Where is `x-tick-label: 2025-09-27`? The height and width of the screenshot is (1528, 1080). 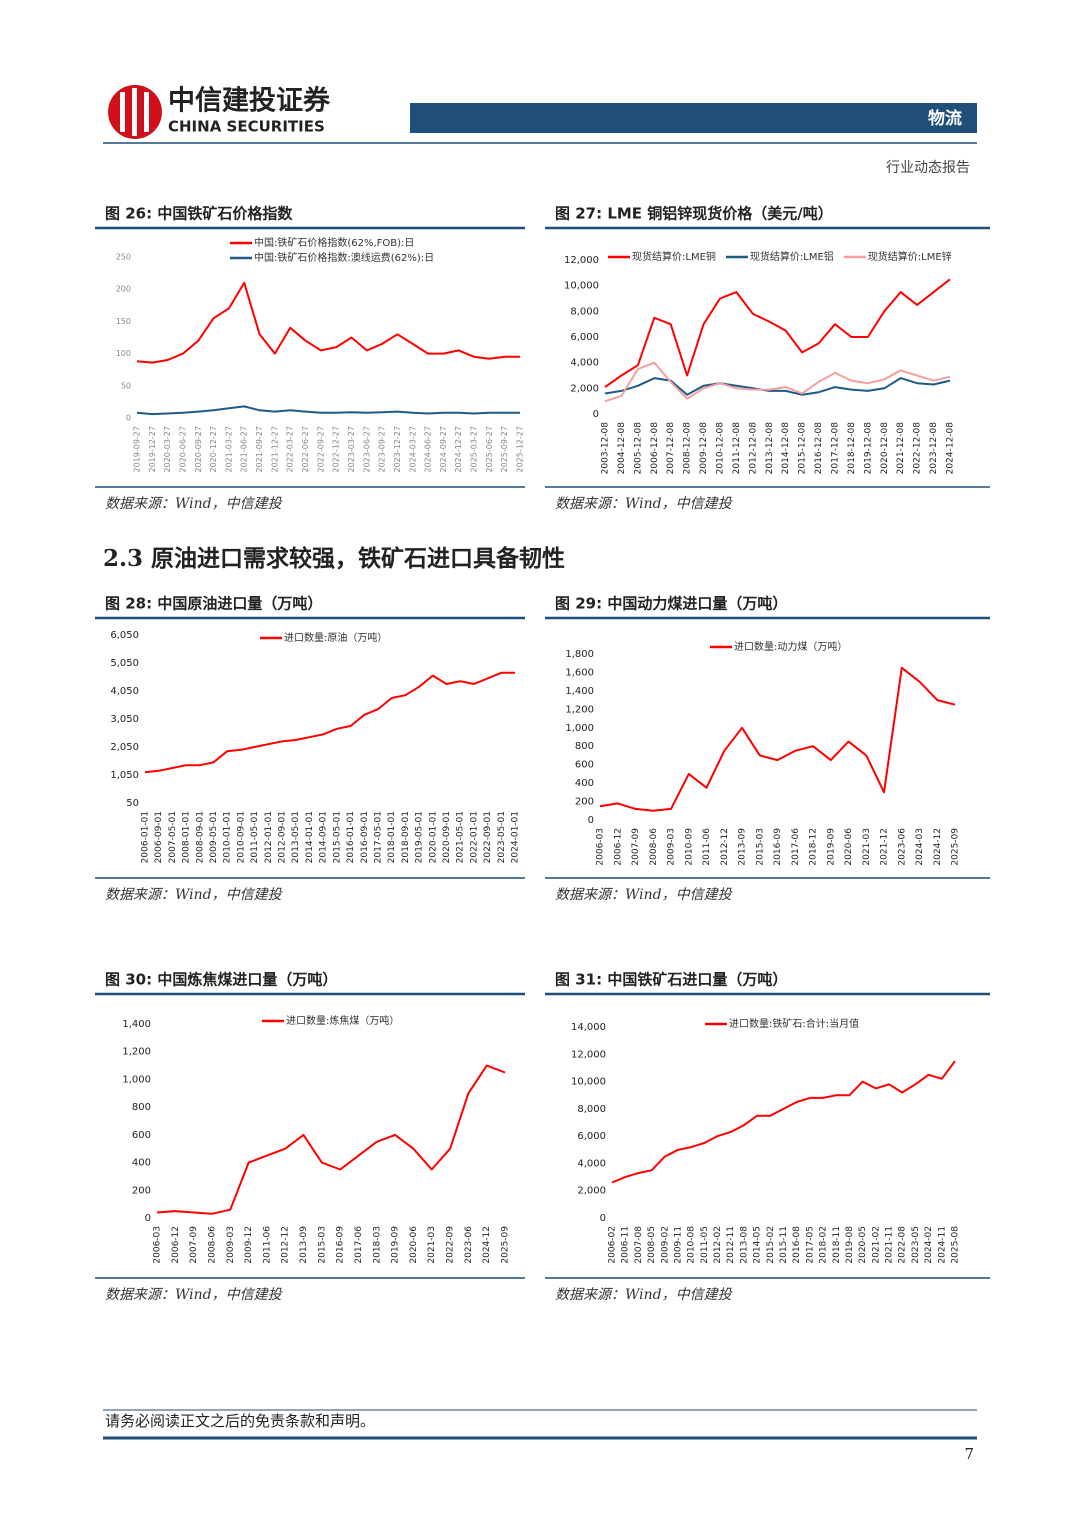 x-tick-label: 2025-09-27 is located at coordinates (504, 449).